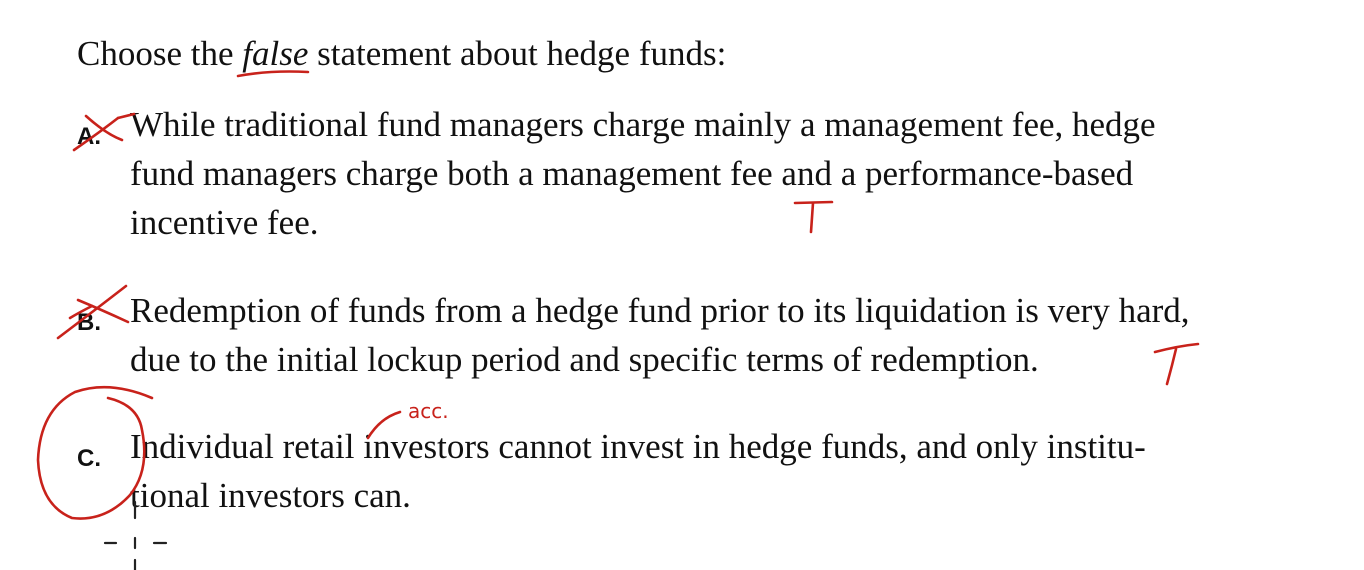  Describe the element at coordinates (522, 53) in the screenshot. I see `question-suffix: statement about hedge funds:` at that location.